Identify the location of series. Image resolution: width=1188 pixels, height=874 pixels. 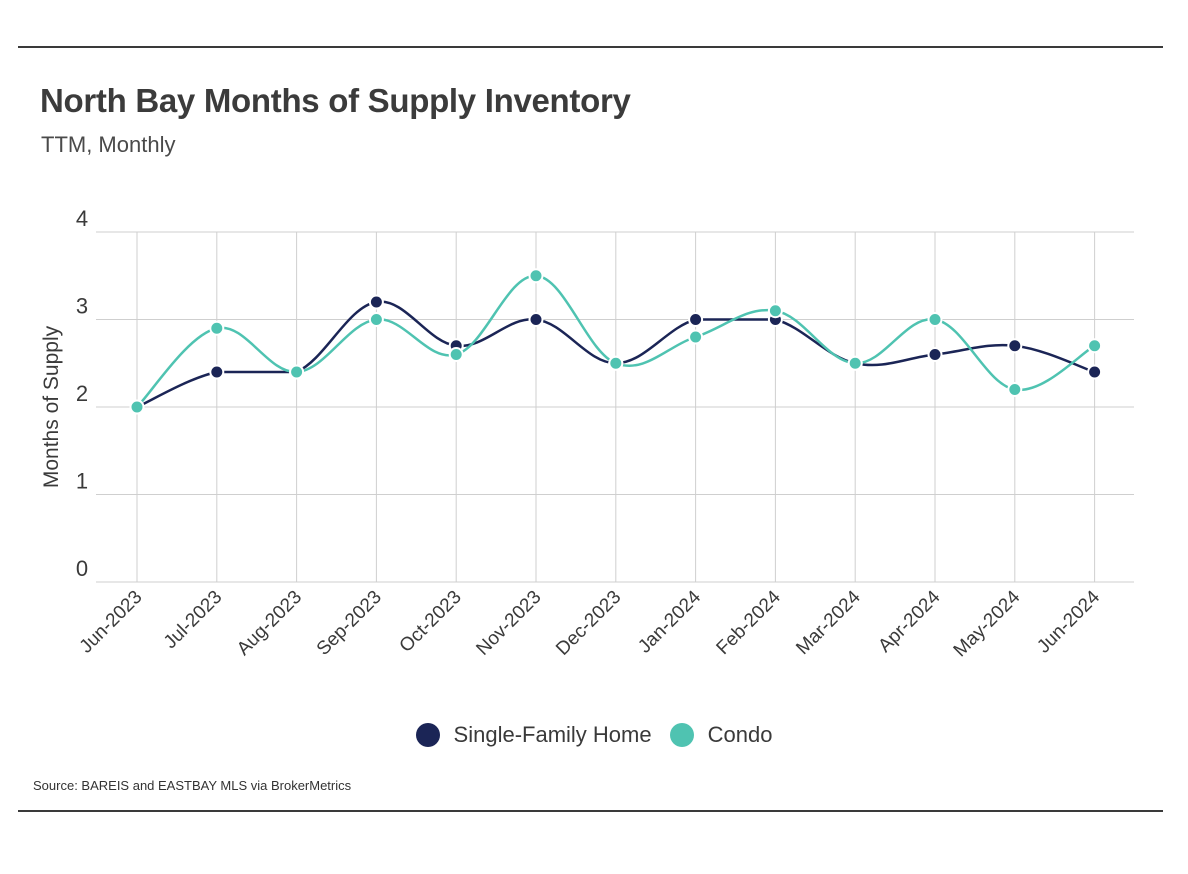
(616, 341).